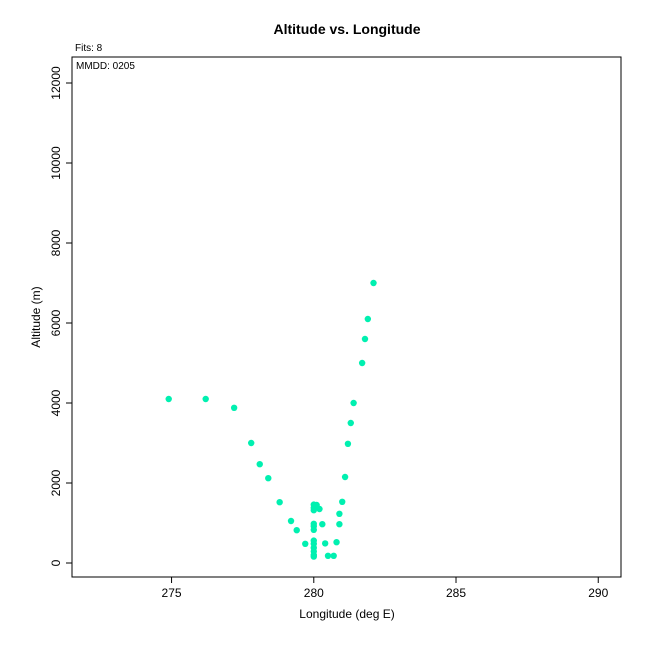 The width and height of the screenshot is (650, 650). Describe the element at coordinates (105, 66) in the screenshot. I see `mmdd-annotation: MMDD: 0205` at that location.